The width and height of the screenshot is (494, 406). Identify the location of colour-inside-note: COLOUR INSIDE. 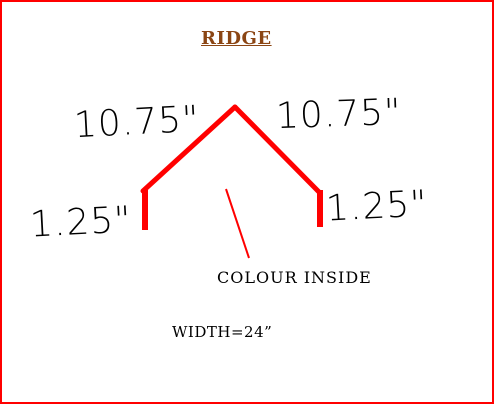
(294, 277).